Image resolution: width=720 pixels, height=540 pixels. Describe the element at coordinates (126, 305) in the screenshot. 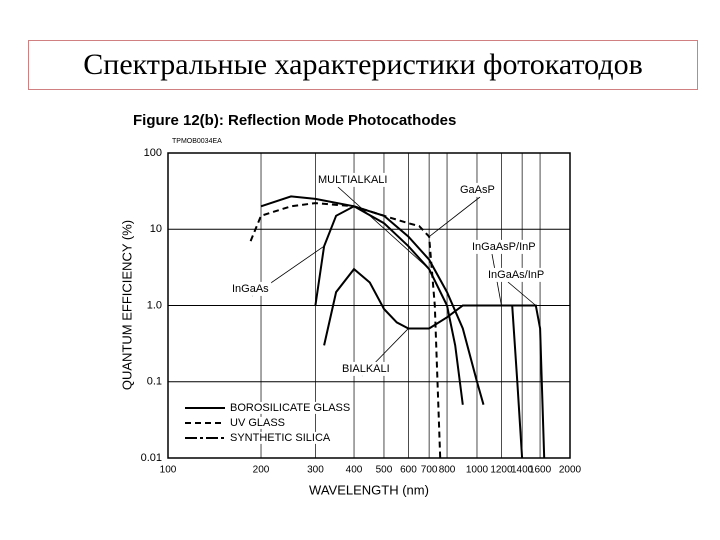

I see `y-axis-label: QUANTUM EFFICIENCY (%)` at that location.